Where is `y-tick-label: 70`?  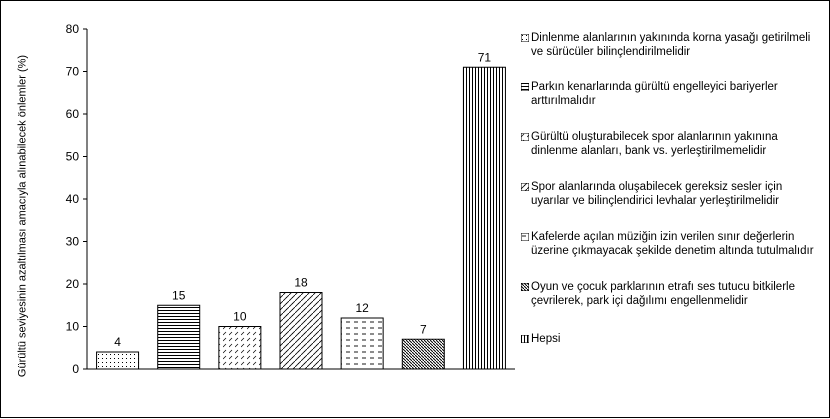 y-tick-label: 70 is located at coordinates (73, 72).